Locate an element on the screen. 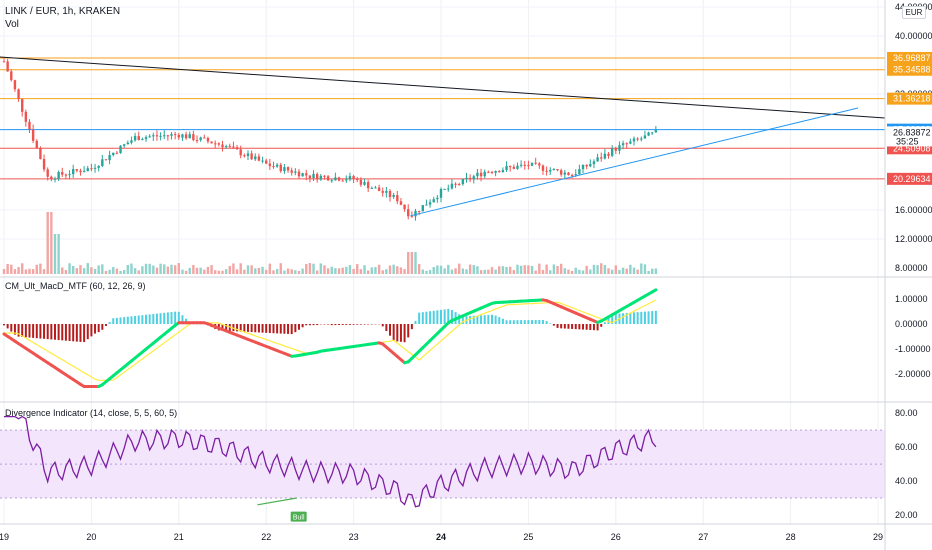  price-tag-box is located at coordinates (909, 178).